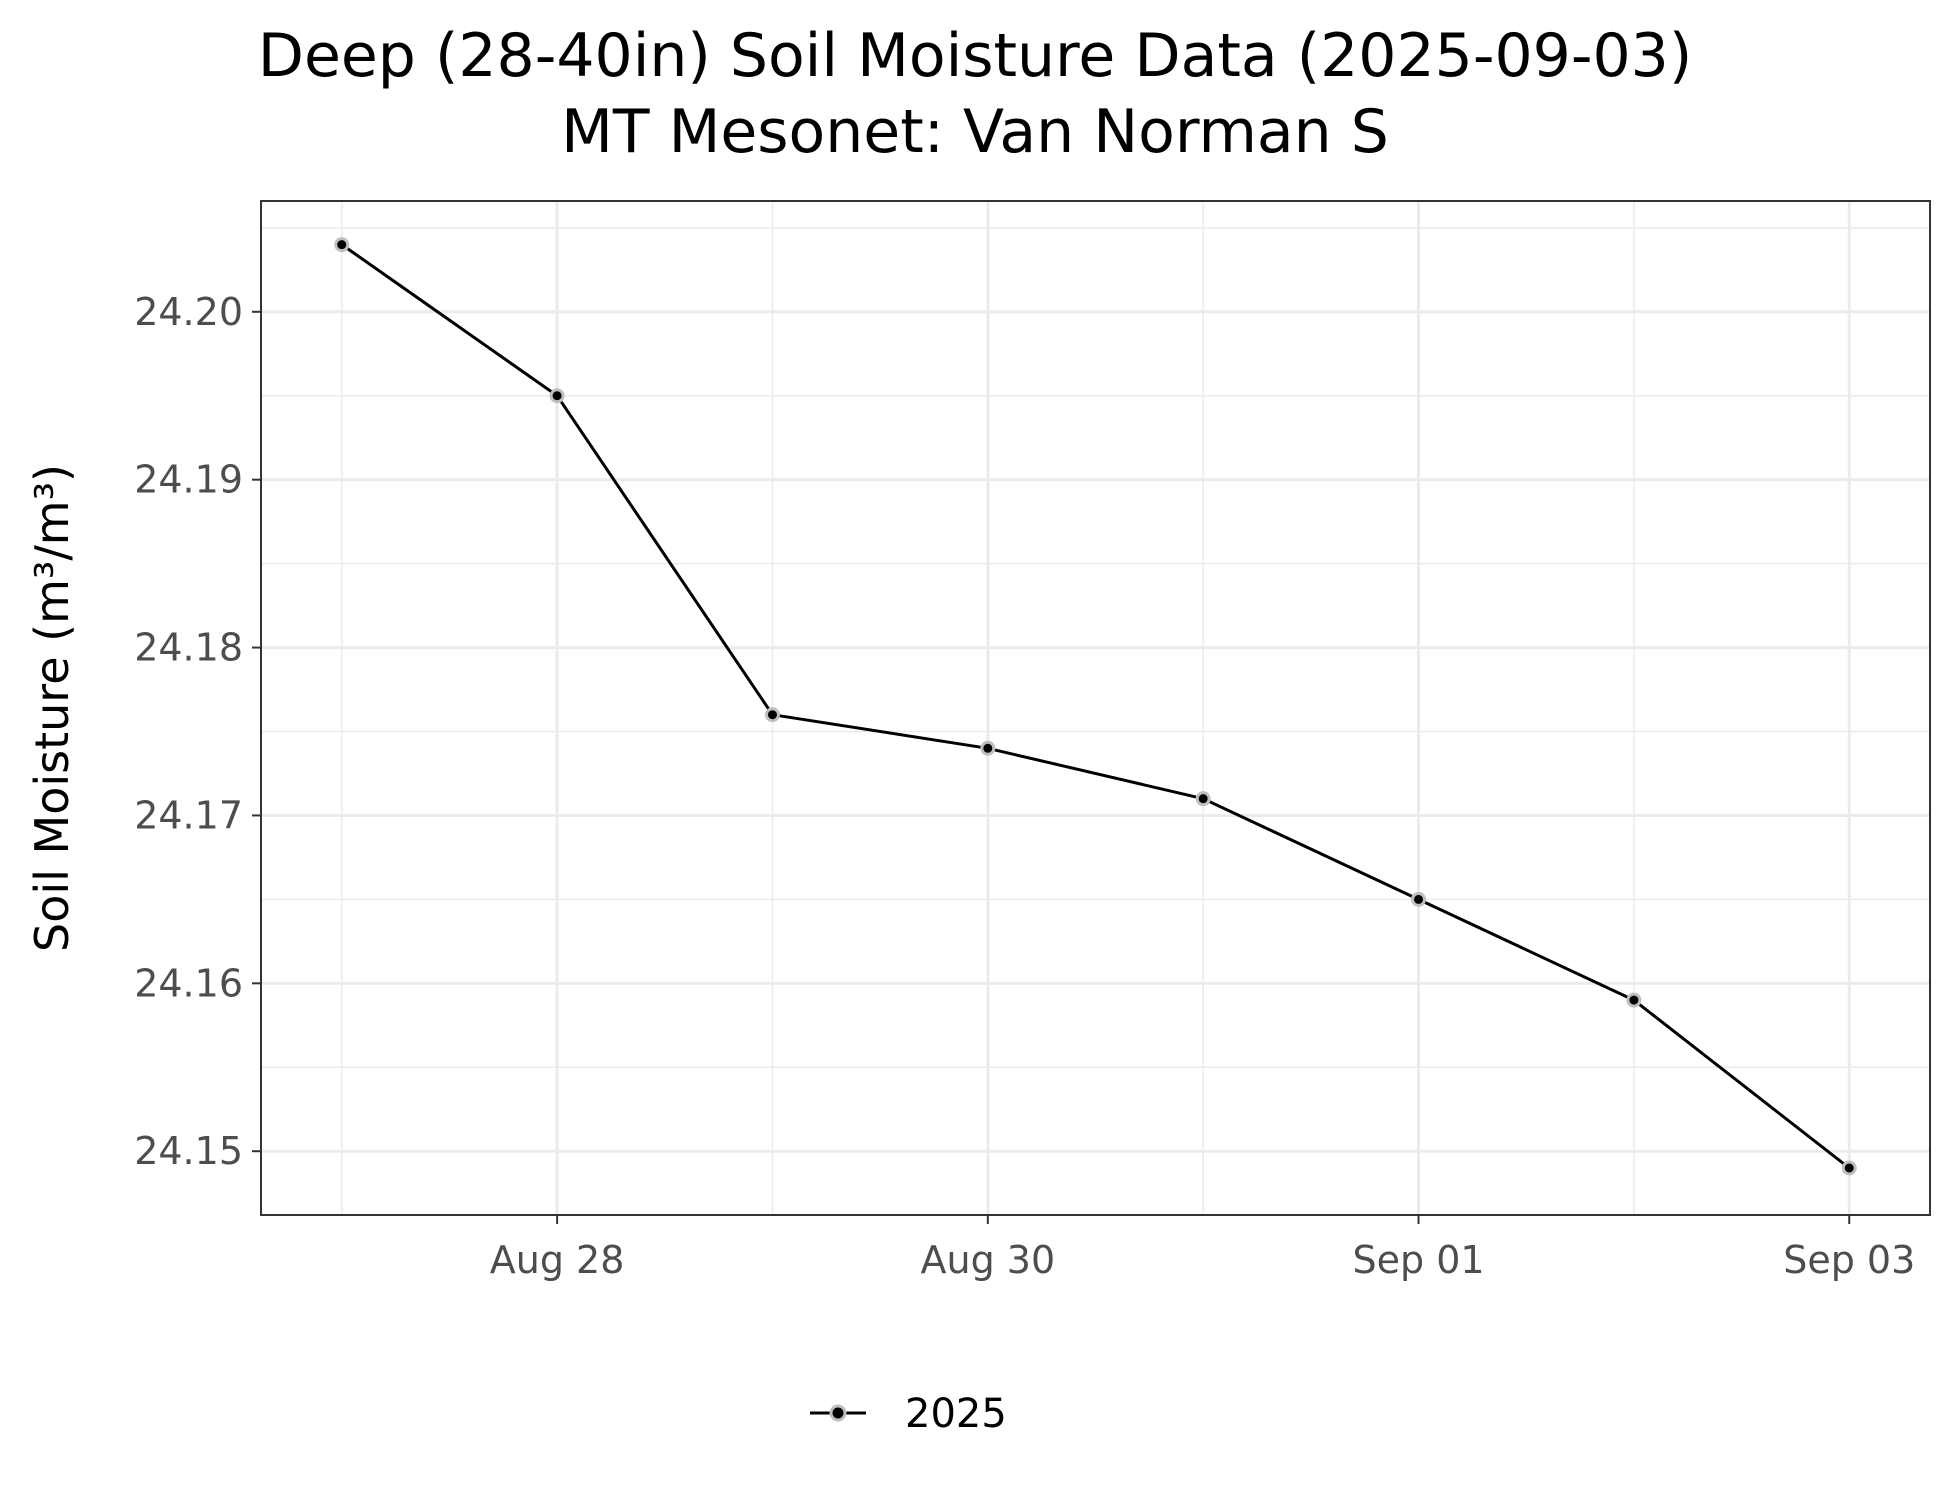 This screenshot has height=1500, width=1950. What do you see at coordinates (188, 480) in the screenshot?
I see `y-tick-label: 24.19` at bounding box center [188, 480].